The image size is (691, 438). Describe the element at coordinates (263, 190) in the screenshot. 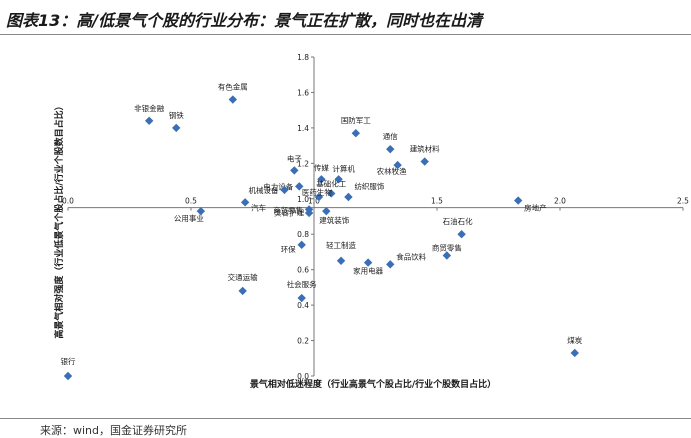

I see `point-label: 机械设备` at that location.